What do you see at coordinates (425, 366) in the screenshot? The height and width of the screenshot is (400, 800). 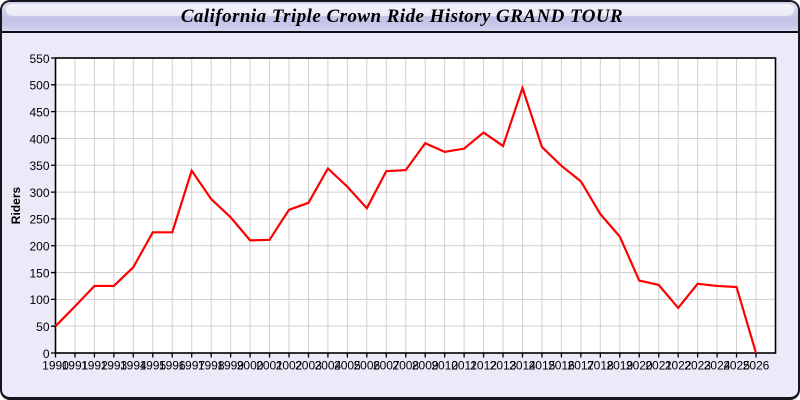 I see `svg-text: 2009` at bounding box center [425, 366].